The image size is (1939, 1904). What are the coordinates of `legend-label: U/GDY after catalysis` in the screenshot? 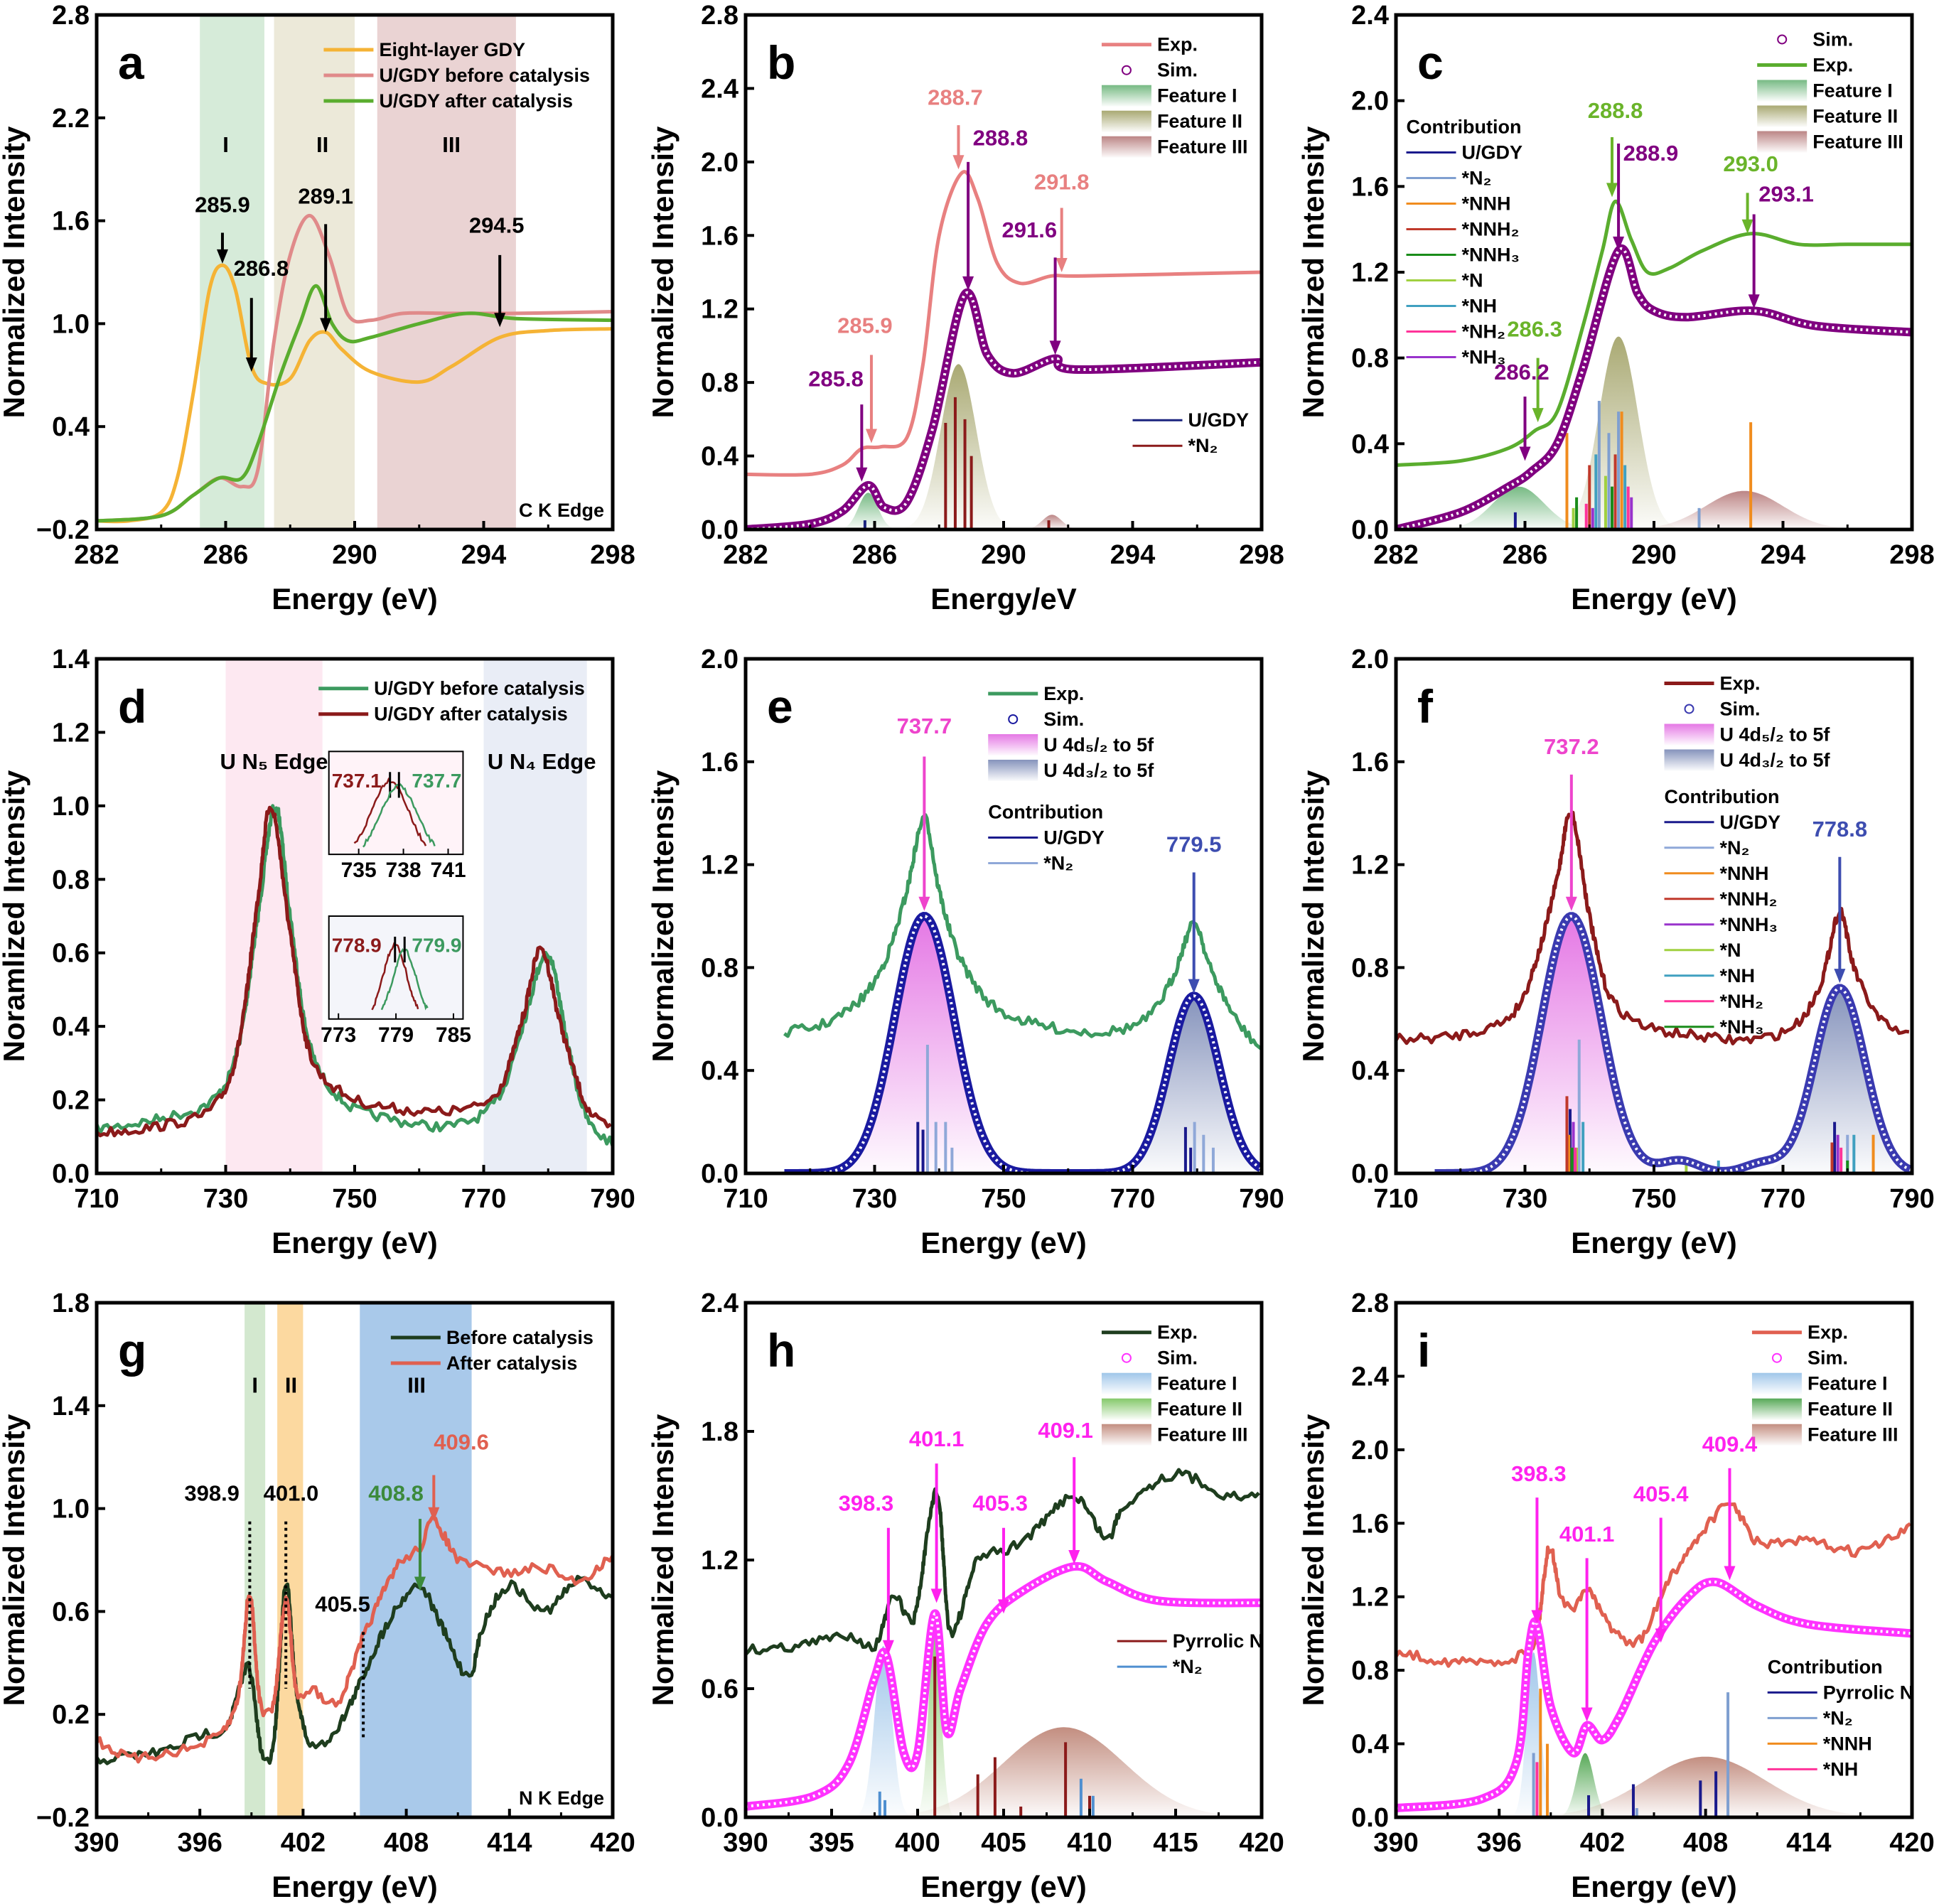 It's located at (476, 101).